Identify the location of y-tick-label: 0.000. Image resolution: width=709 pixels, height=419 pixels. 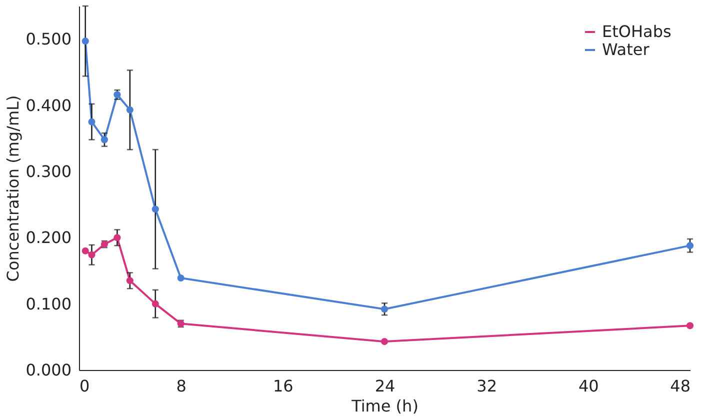
(49, 370).